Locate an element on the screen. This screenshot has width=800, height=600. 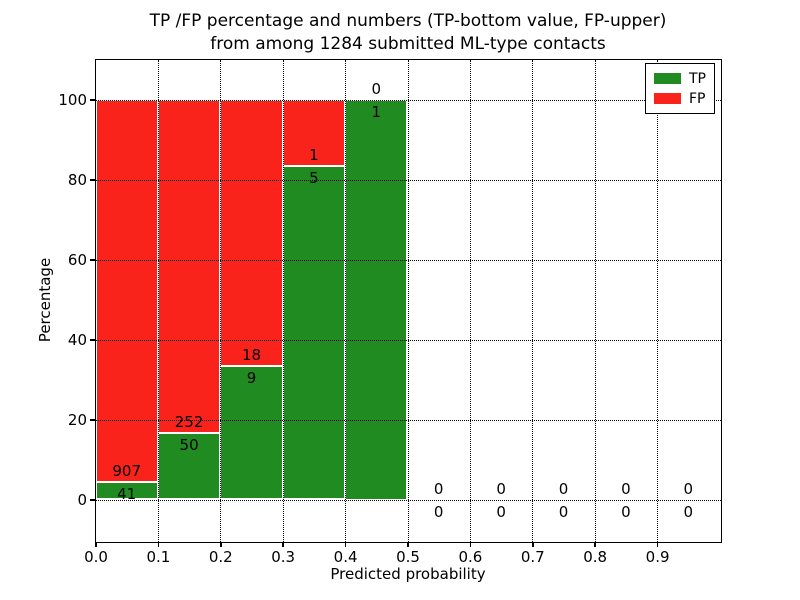
legend: TP FP is located at coordinates (680, 88).